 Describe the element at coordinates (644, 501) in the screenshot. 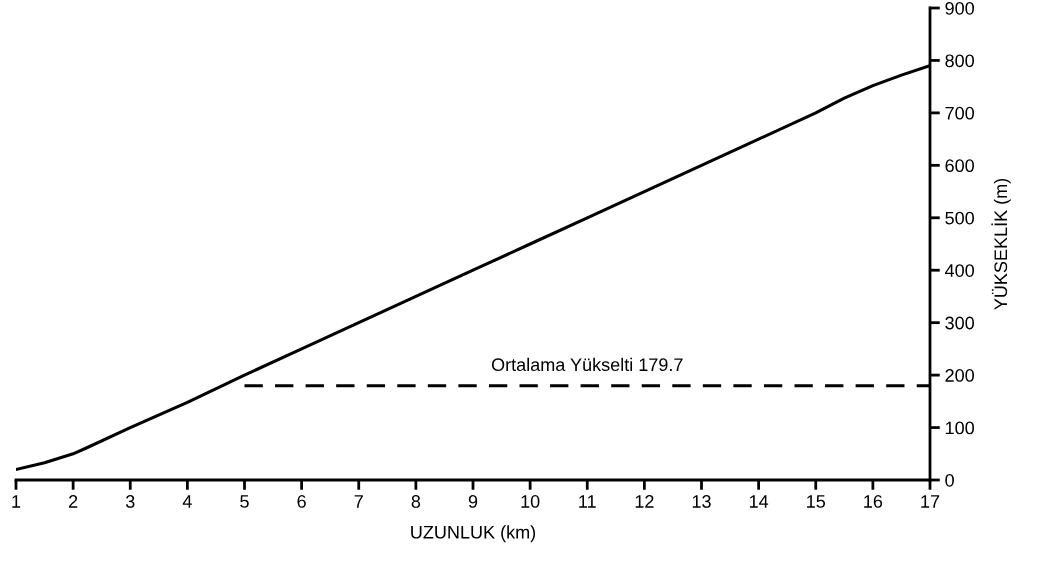

I see `x-tick-label: 12` at that location.